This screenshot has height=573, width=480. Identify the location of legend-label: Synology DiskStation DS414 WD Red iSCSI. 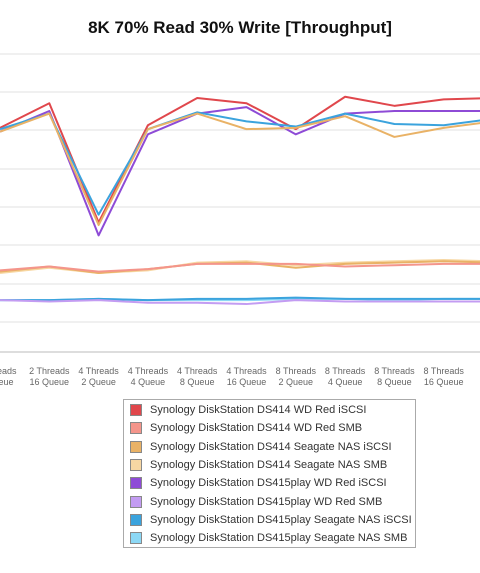
(258, 410).